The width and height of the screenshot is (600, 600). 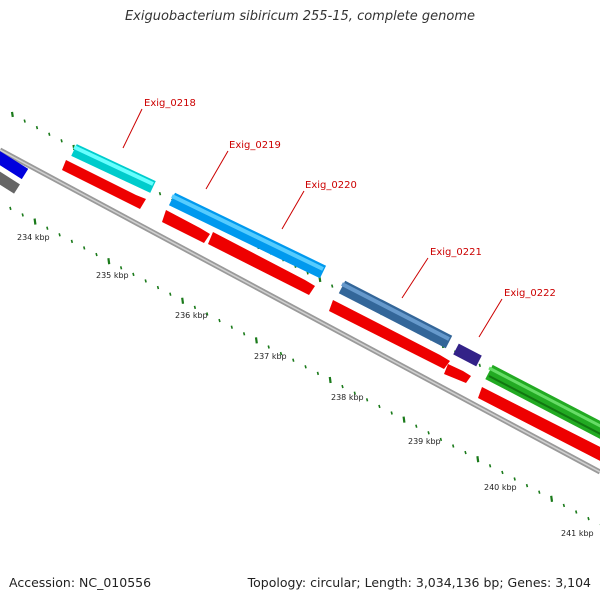 I want to click on gene-label: Exig_0222, so click(x=530, y=293).